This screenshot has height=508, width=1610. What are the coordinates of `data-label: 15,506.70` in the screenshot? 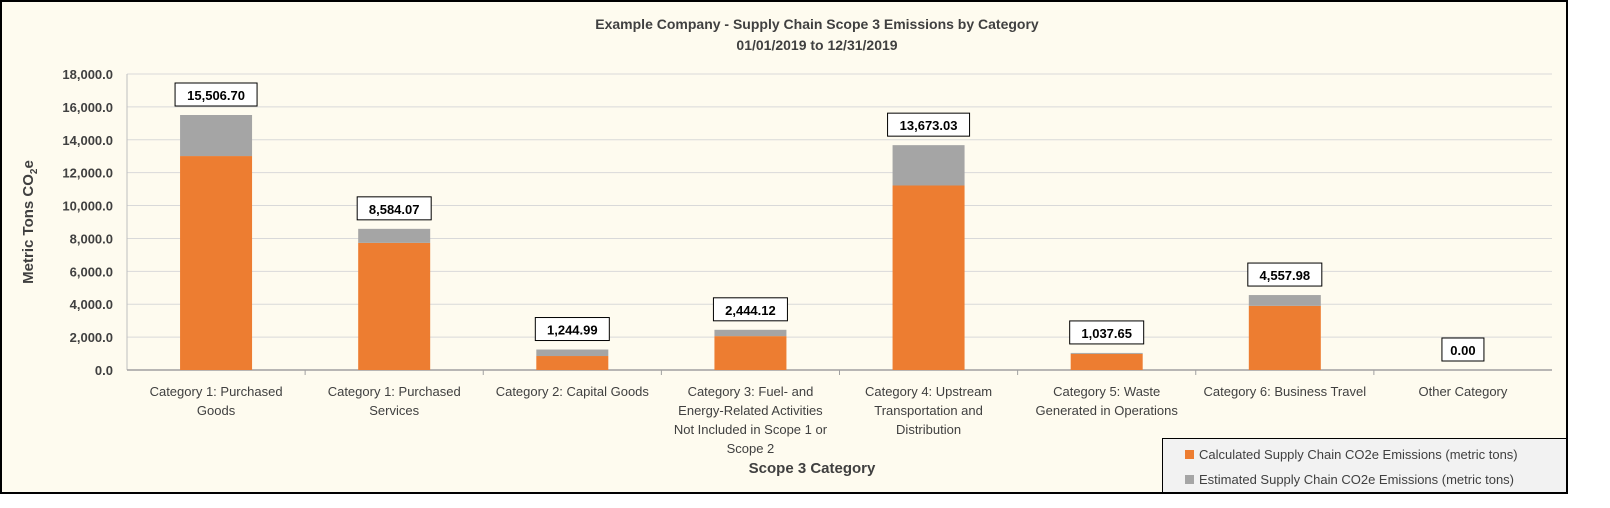 It's located at (216, 95).